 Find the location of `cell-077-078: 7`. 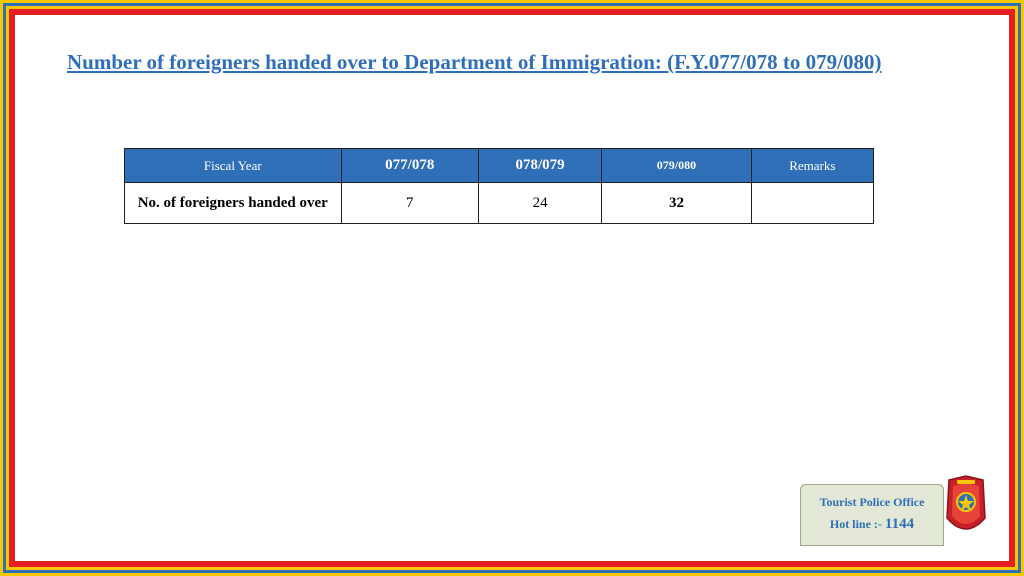

cell-077-078: 7 is located at coordinates (409, 203).